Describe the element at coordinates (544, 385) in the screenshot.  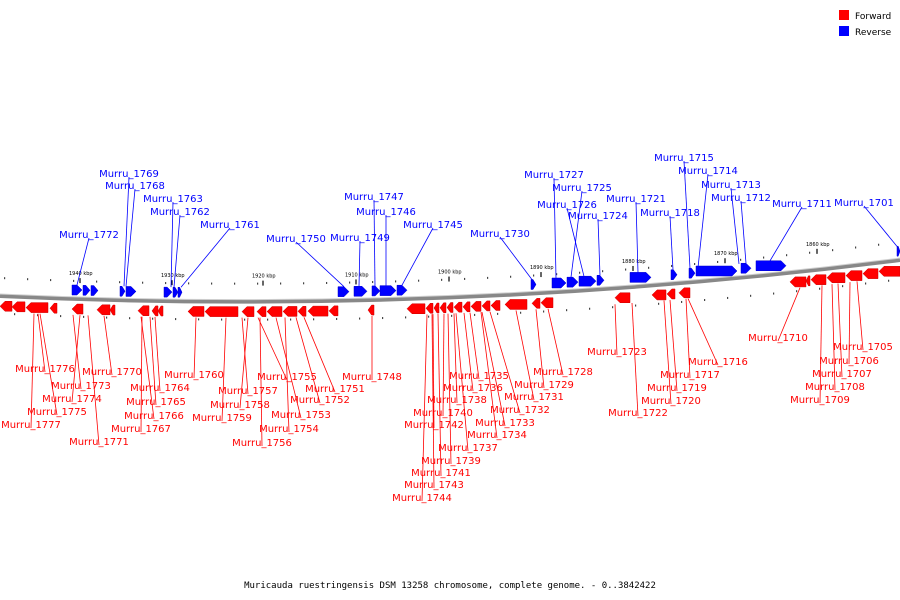
I see `gene-label: Murru_1729` at that location.